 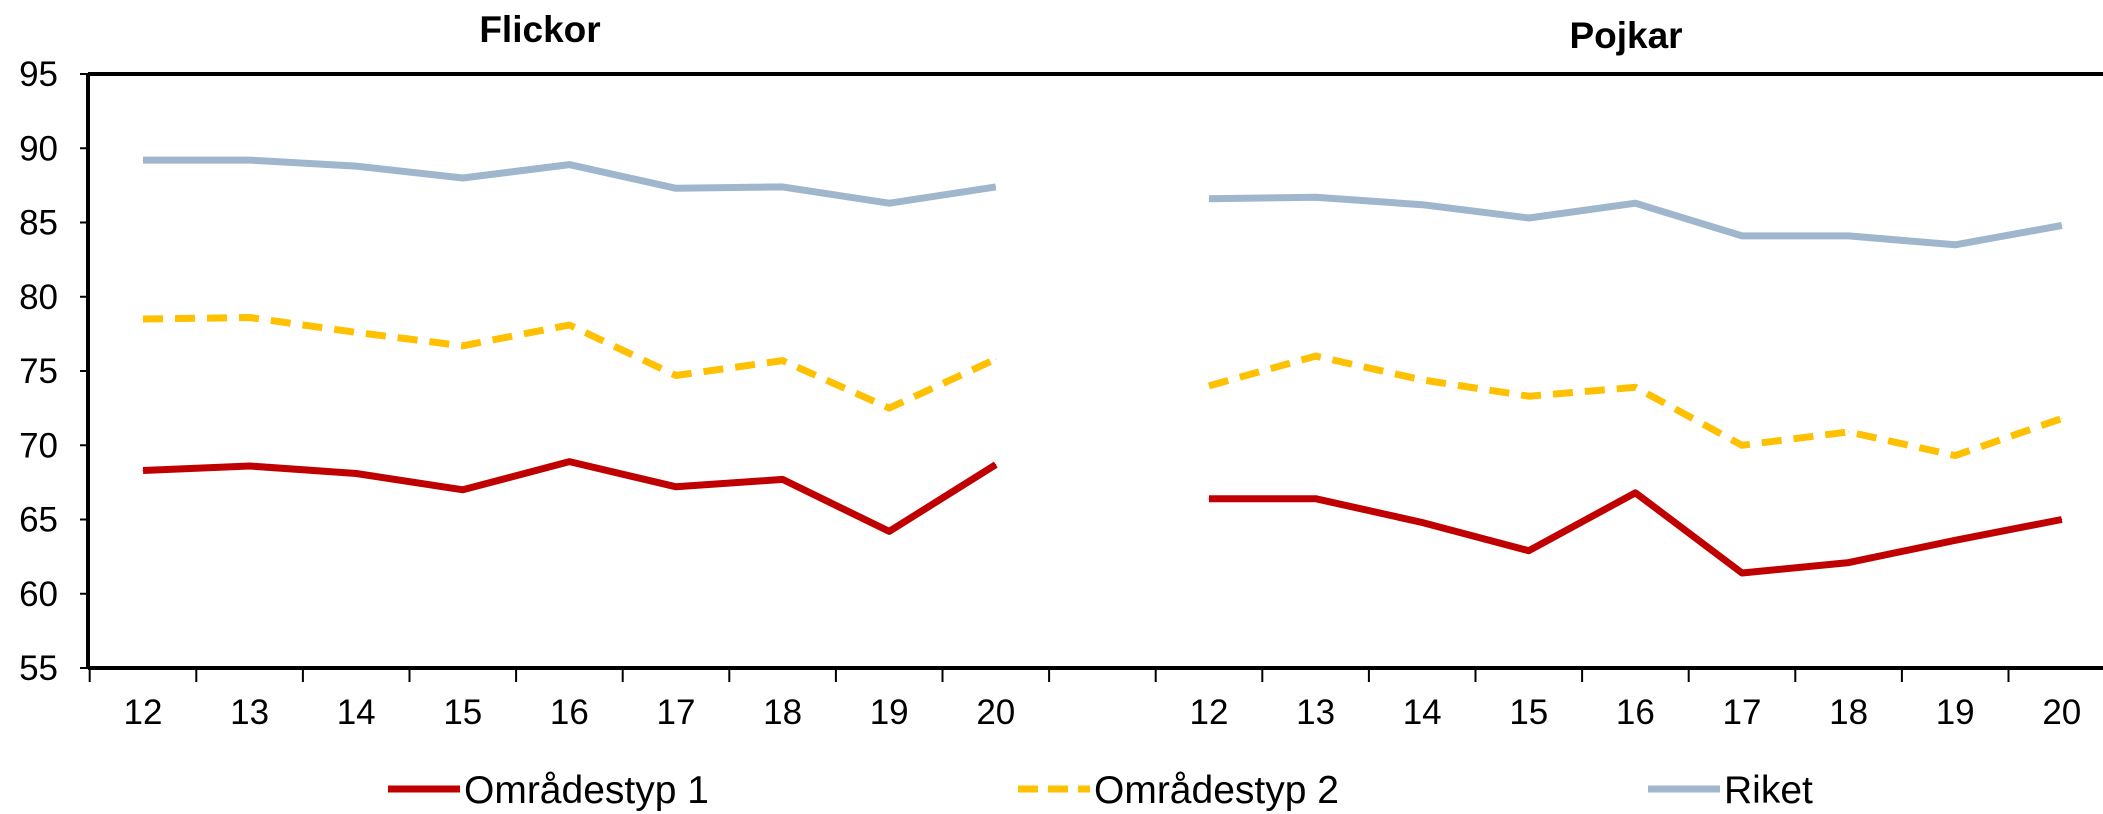 I want to click on legend-label: Områdestyp 2, so click(x=1216, y=790).